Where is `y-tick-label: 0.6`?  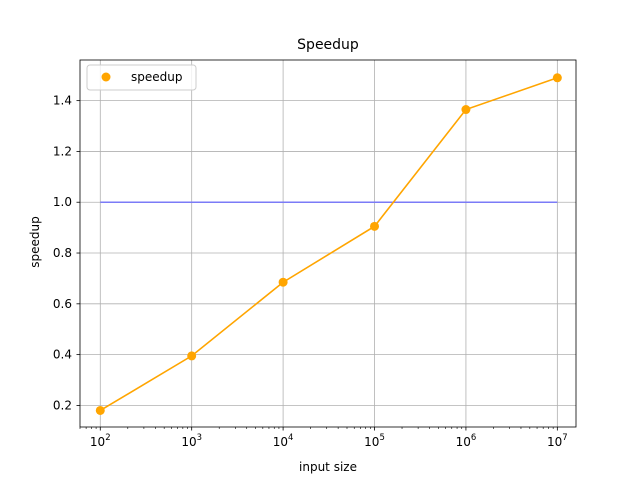
y-tick-label: 0.6 is located at coordinates (62, 304).